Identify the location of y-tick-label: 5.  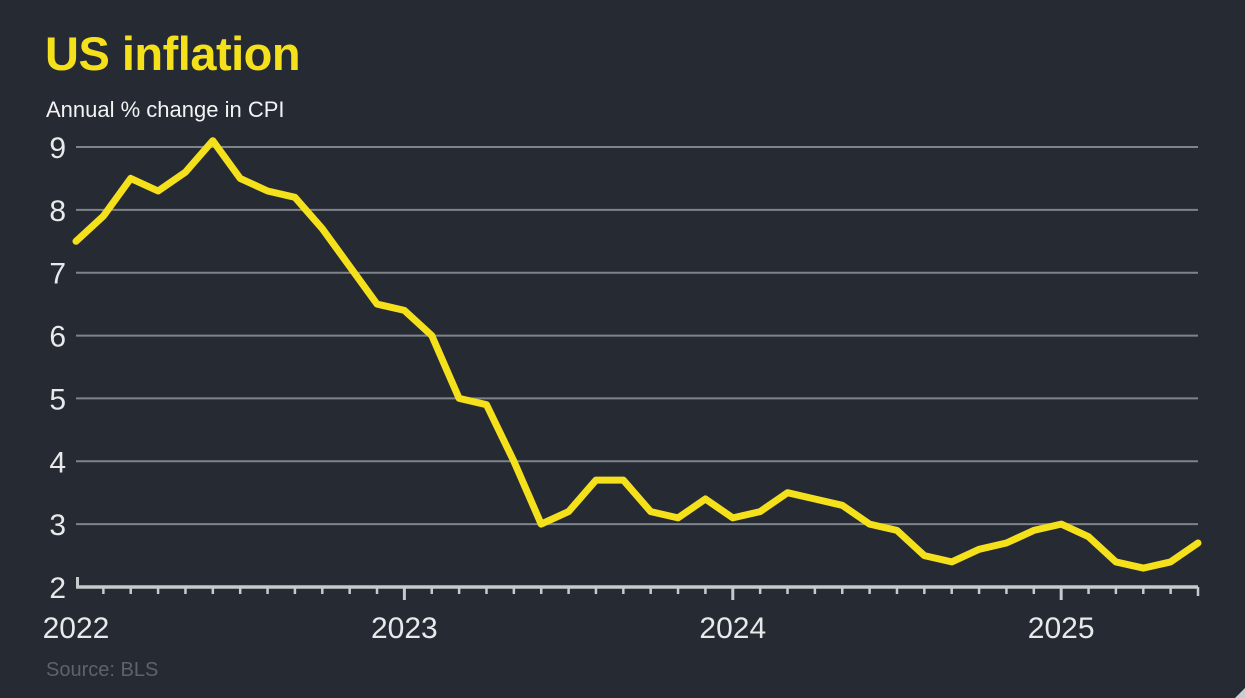
(57, 399).